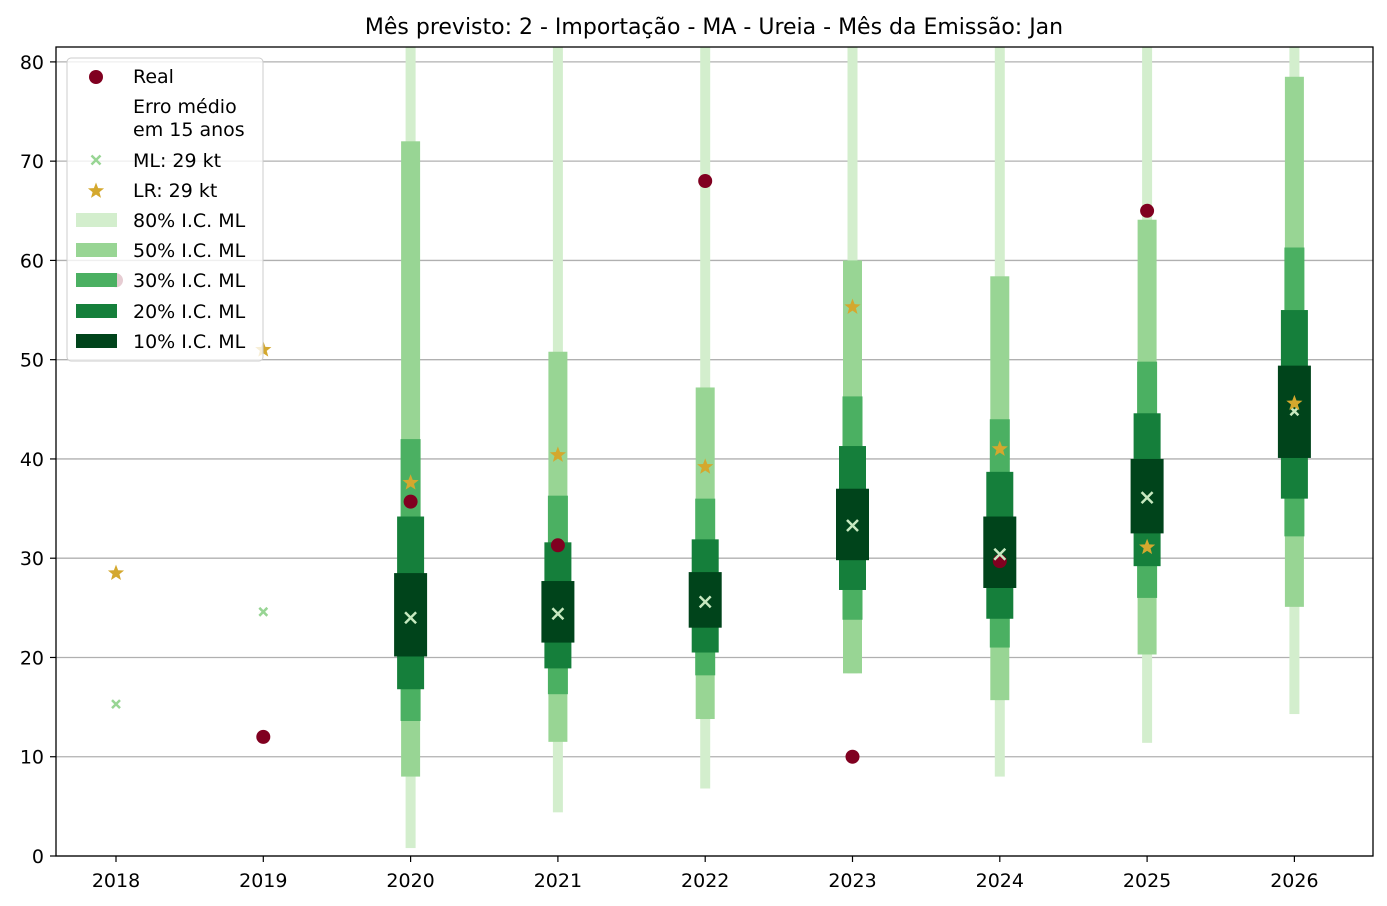  I want to click on legend-lr-label: LR: 29 kt, so click(175, 191).